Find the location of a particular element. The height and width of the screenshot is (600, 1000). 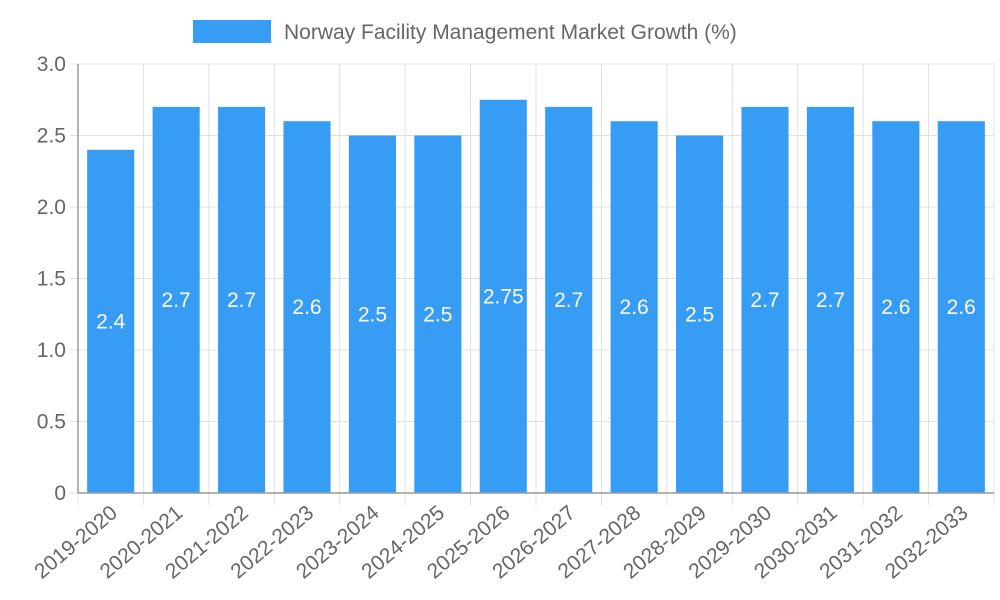

y-tick-label: 1.5 is located at coordinates (51, 279).